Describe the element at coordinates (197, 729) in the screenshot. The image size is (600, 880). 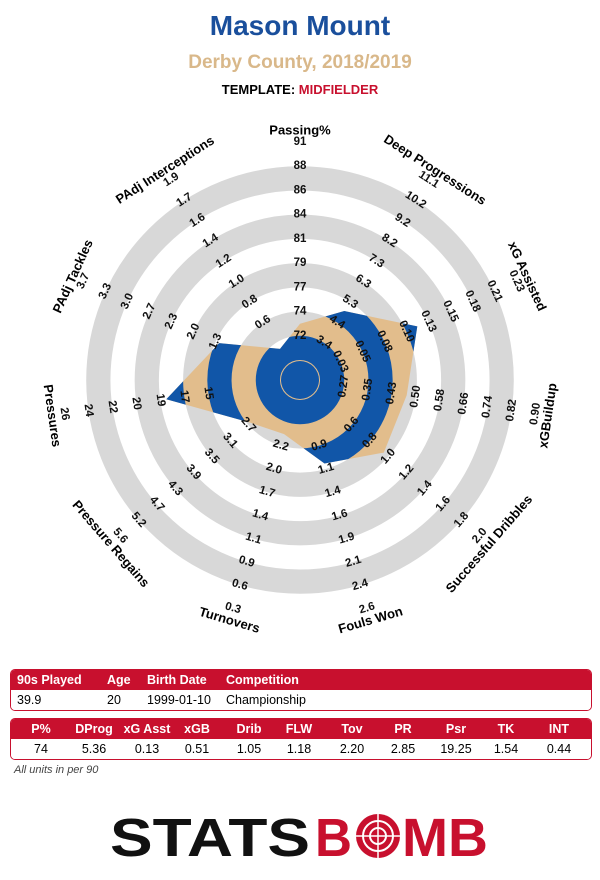
I see `header-xgb: xGB` at that location.